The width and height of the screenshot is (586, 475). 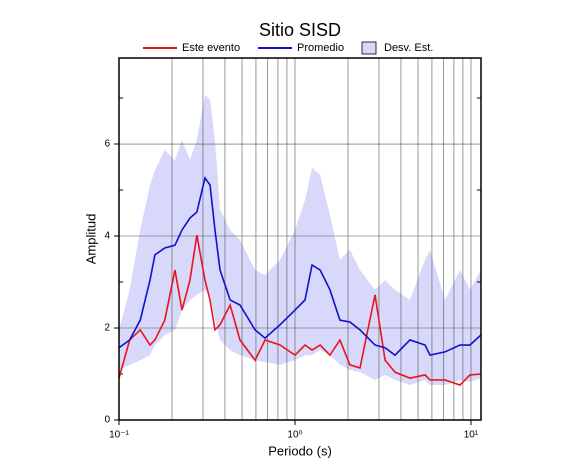 What do you see at coordinates (300, 450) in the screenshot?
I see `x-axis-label: Periodo (s)` at bounding box center [300, 450].